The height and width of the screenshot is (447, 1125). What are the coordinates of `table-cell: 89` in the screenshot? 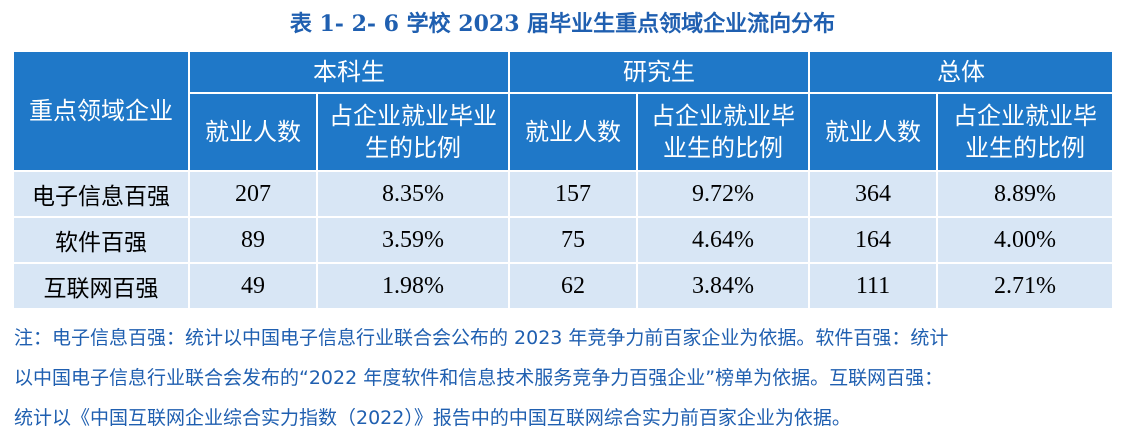 It's located at (253, 240).